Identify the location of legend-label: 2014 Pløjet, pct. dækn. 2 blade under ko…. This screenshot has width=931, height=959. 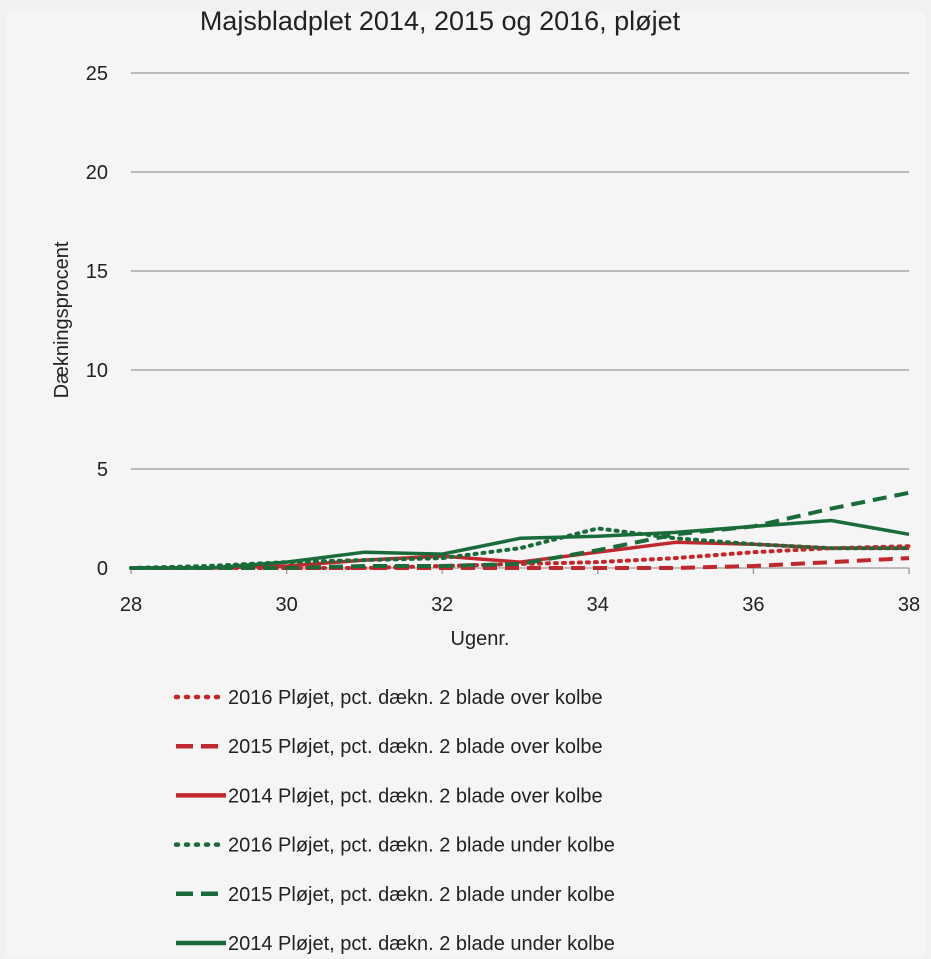
(421, 944).